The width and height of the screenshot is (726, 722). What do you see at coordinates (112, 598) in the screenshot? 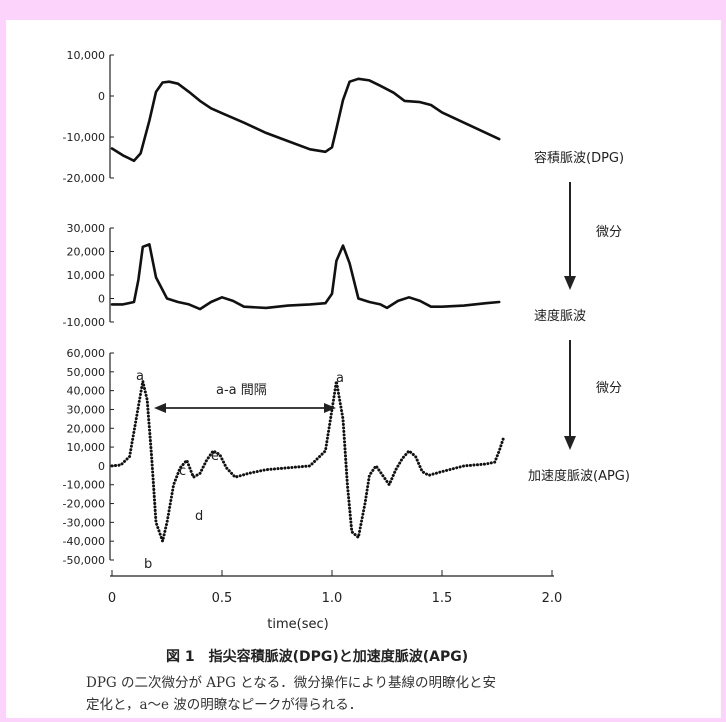
I see `x-tick-label: 0` at bounding box center [112, 598].